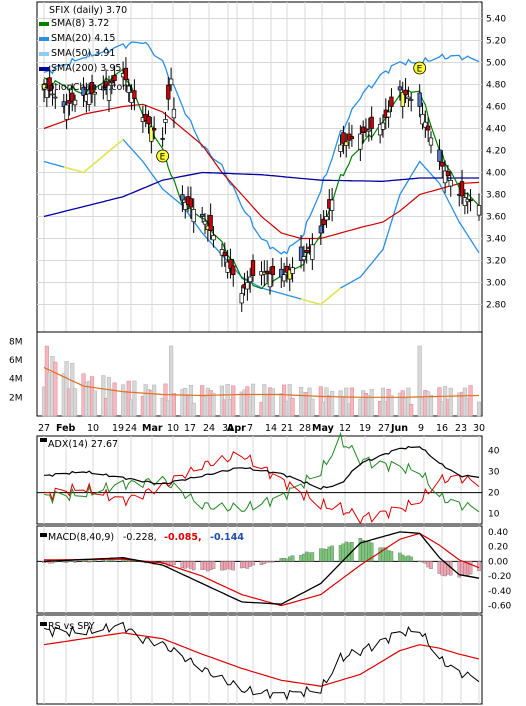 This screenshot has width=526, height=706. I want to click on price-tick-label: 3.60, so click(496, 218).